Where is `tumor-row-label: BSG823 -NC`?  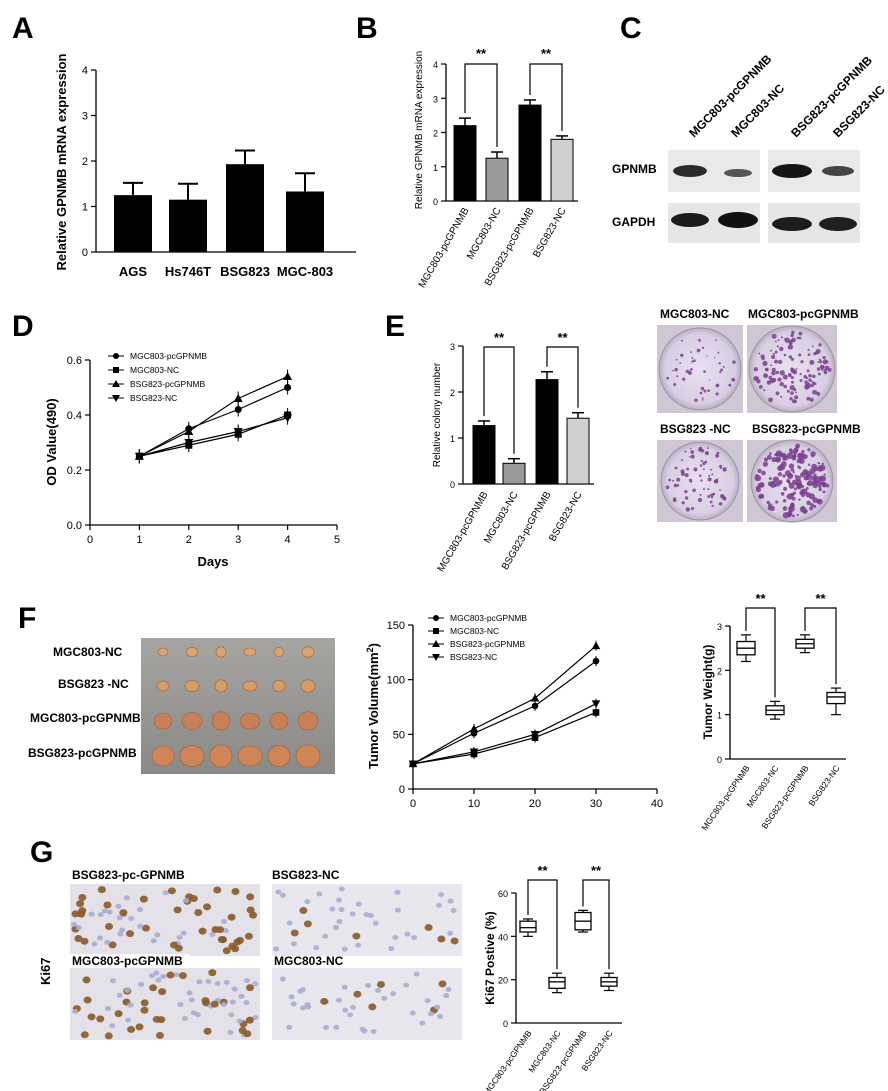
tumor-row-label: BSG823 -NC is located at coordinates (93, 684).